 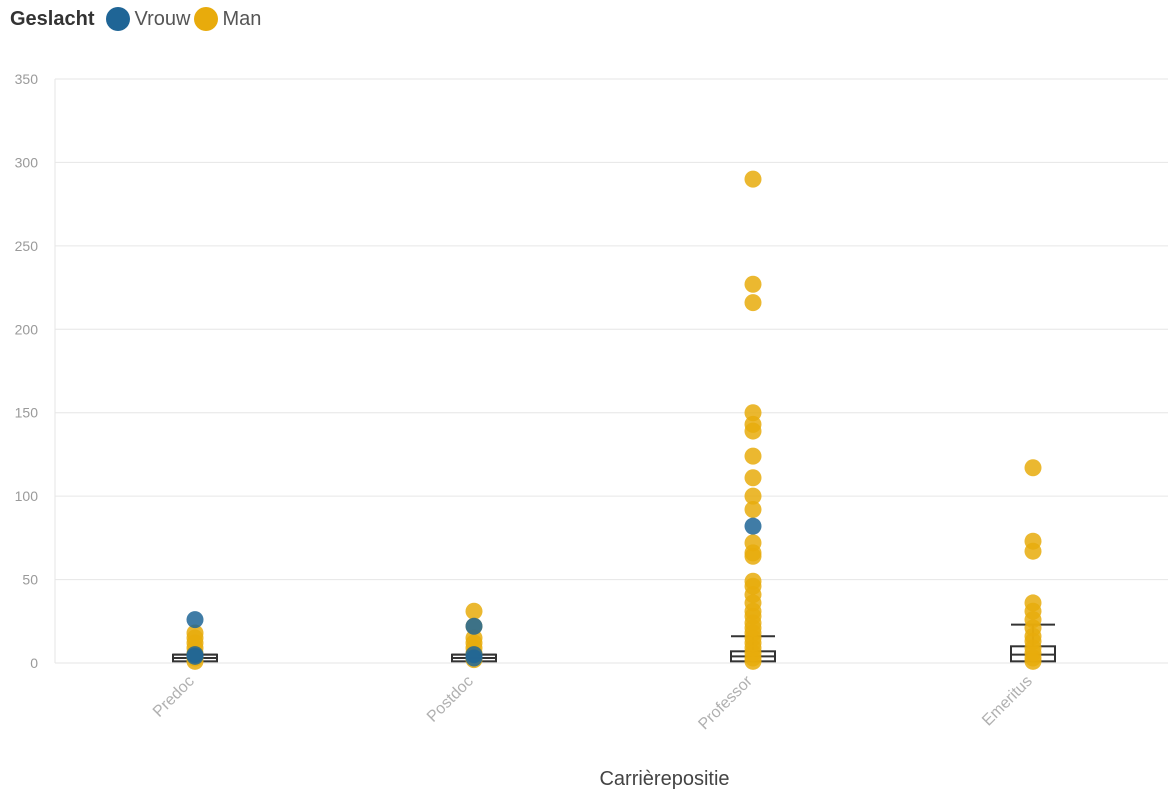 What do you see at coordinates (27, 371) in the screenshot?
I see `y-axis-ticks: 0 50 100 150 200 250 300 350` at bounding box center [27, 371].